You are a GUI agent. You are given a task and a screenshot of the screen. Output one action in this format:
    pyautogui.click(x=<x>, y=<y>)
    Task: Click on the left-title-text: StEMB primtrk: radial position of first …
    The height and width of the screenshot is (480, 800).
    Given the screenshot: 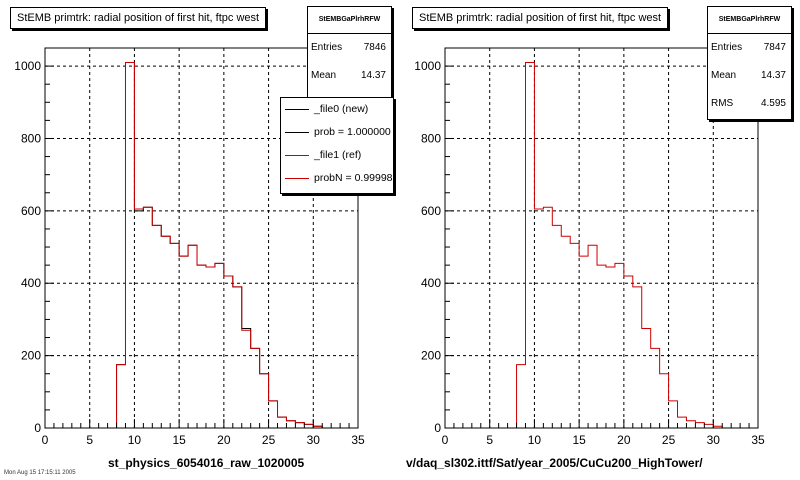 What is the action you would take?
    pyautogui.click(x=138, y=18)
    